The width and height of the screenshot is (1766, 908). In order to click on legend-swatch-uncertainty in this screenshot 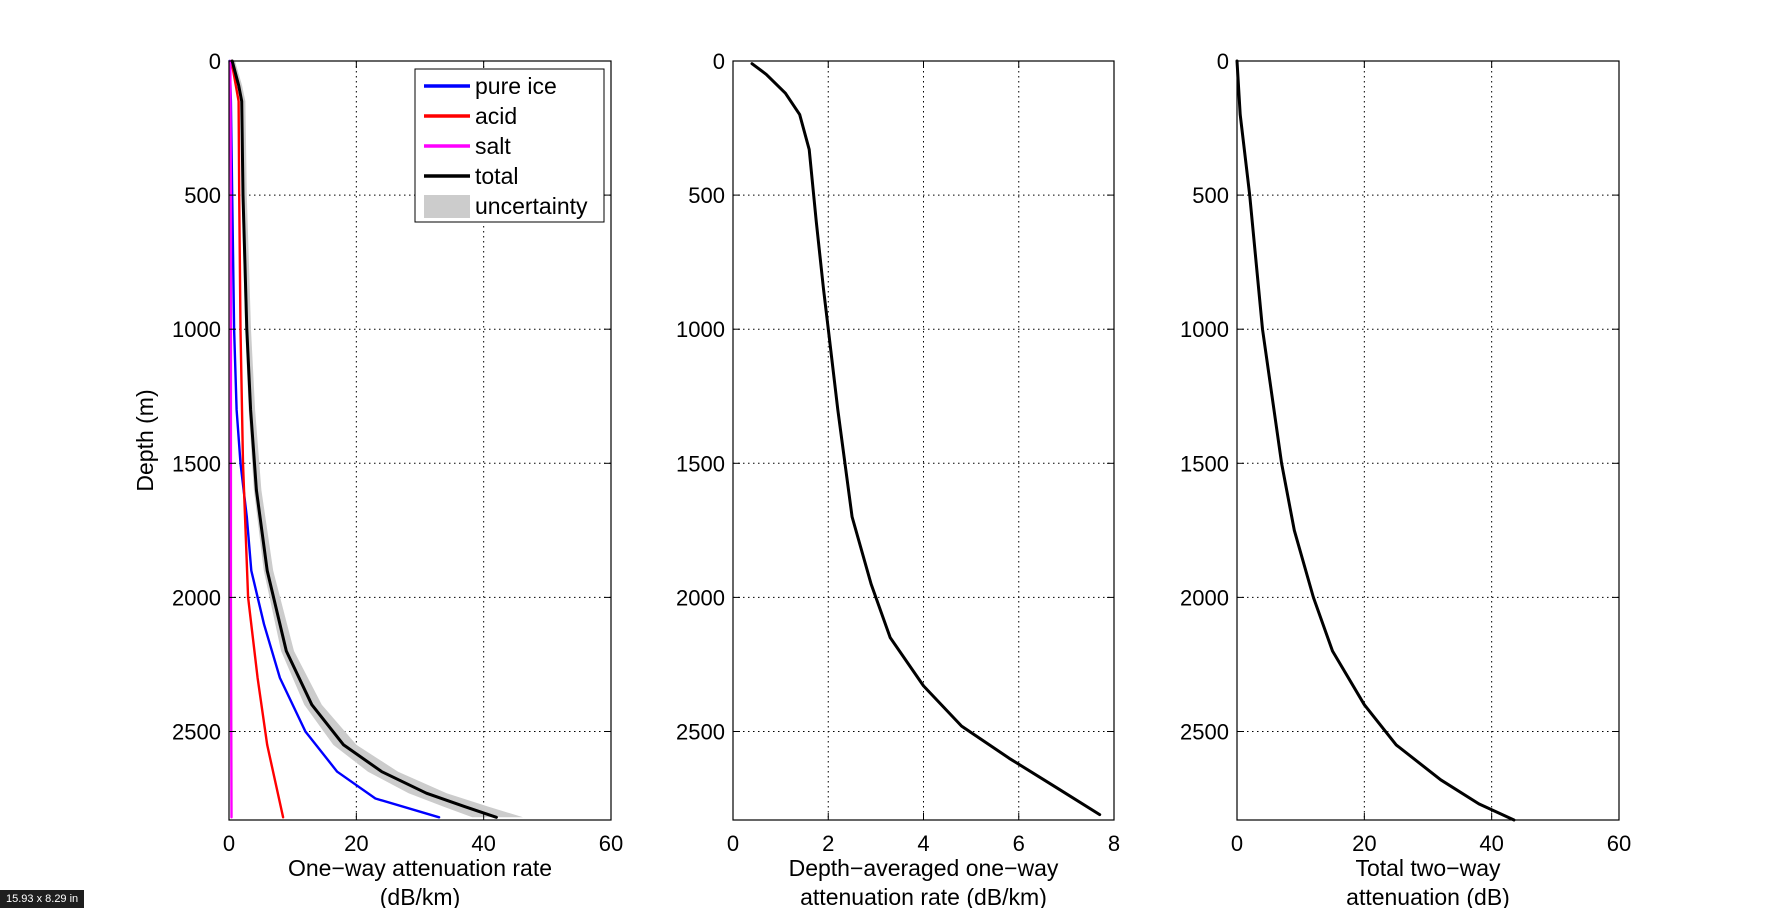, I will do `click(447, 206)`.